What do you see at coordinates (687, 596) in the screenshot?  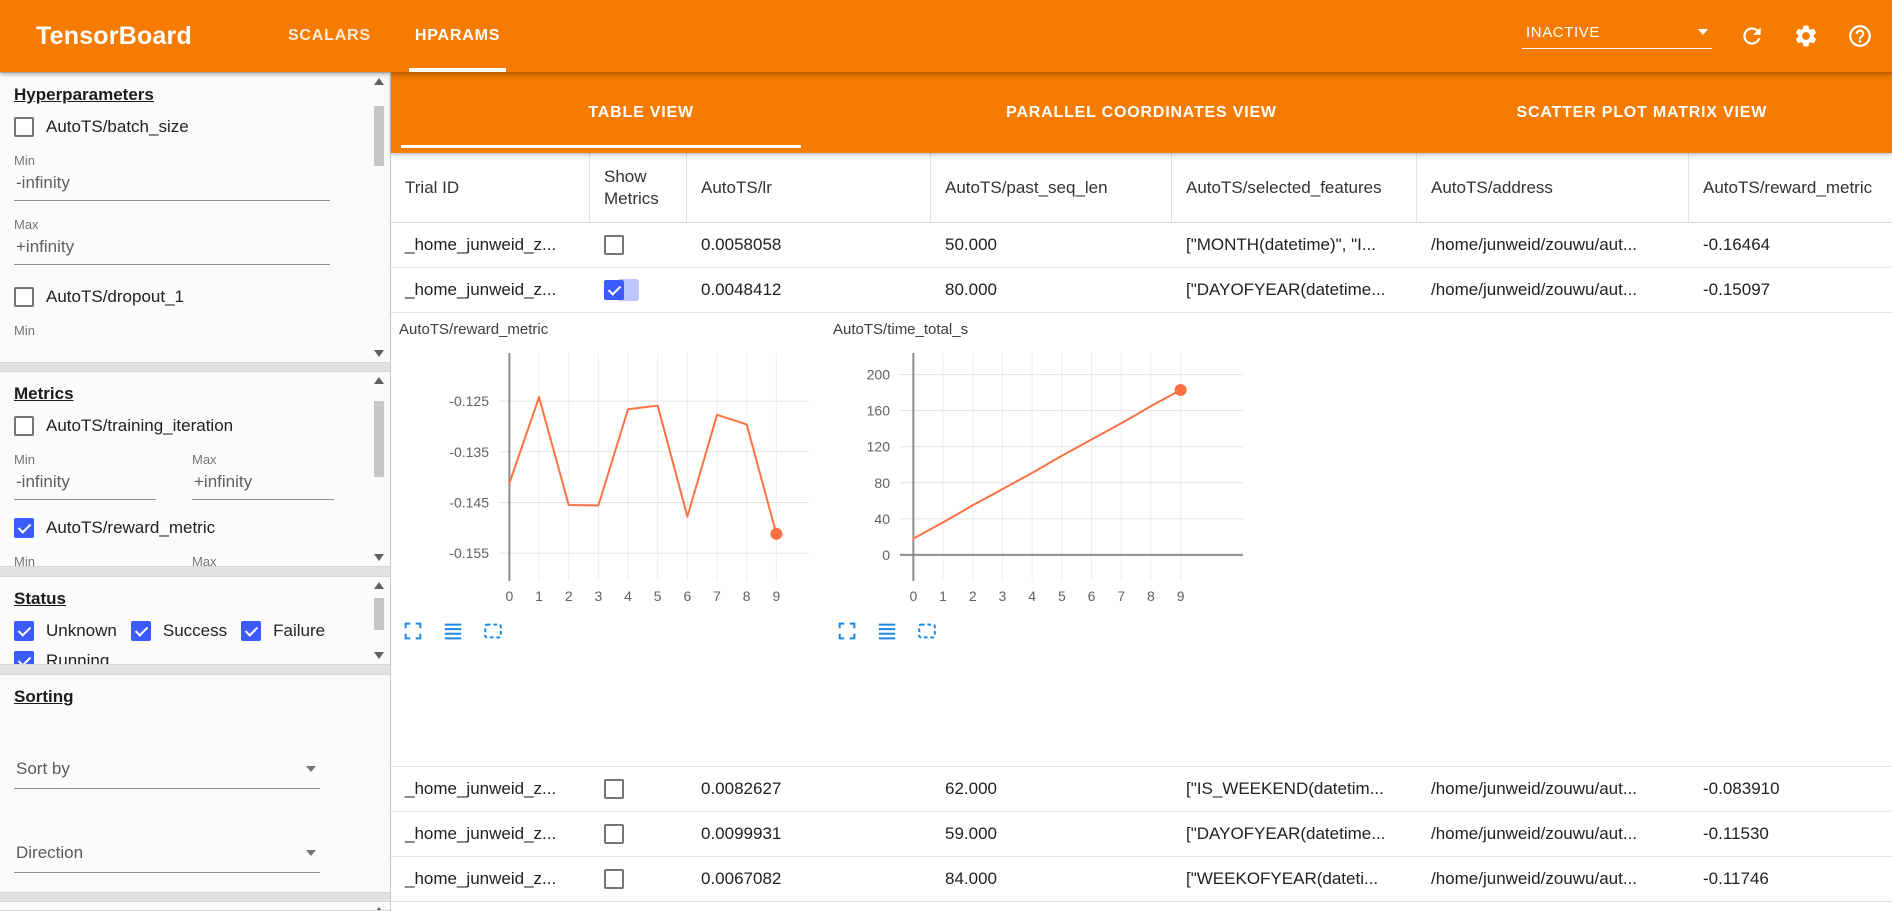 I see `svg-text: 6` at bounding box center [687, 596].